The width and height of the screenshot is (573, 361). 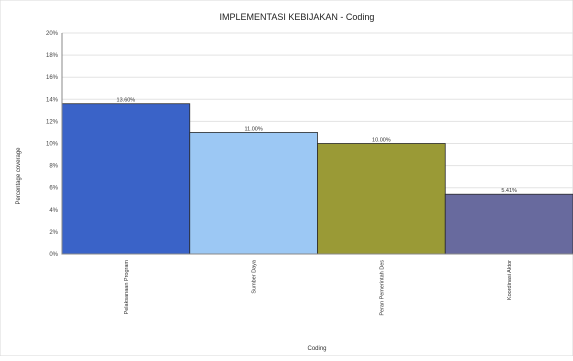 I want to click on y-tick-label: 12%, so click(x=52, y=122).